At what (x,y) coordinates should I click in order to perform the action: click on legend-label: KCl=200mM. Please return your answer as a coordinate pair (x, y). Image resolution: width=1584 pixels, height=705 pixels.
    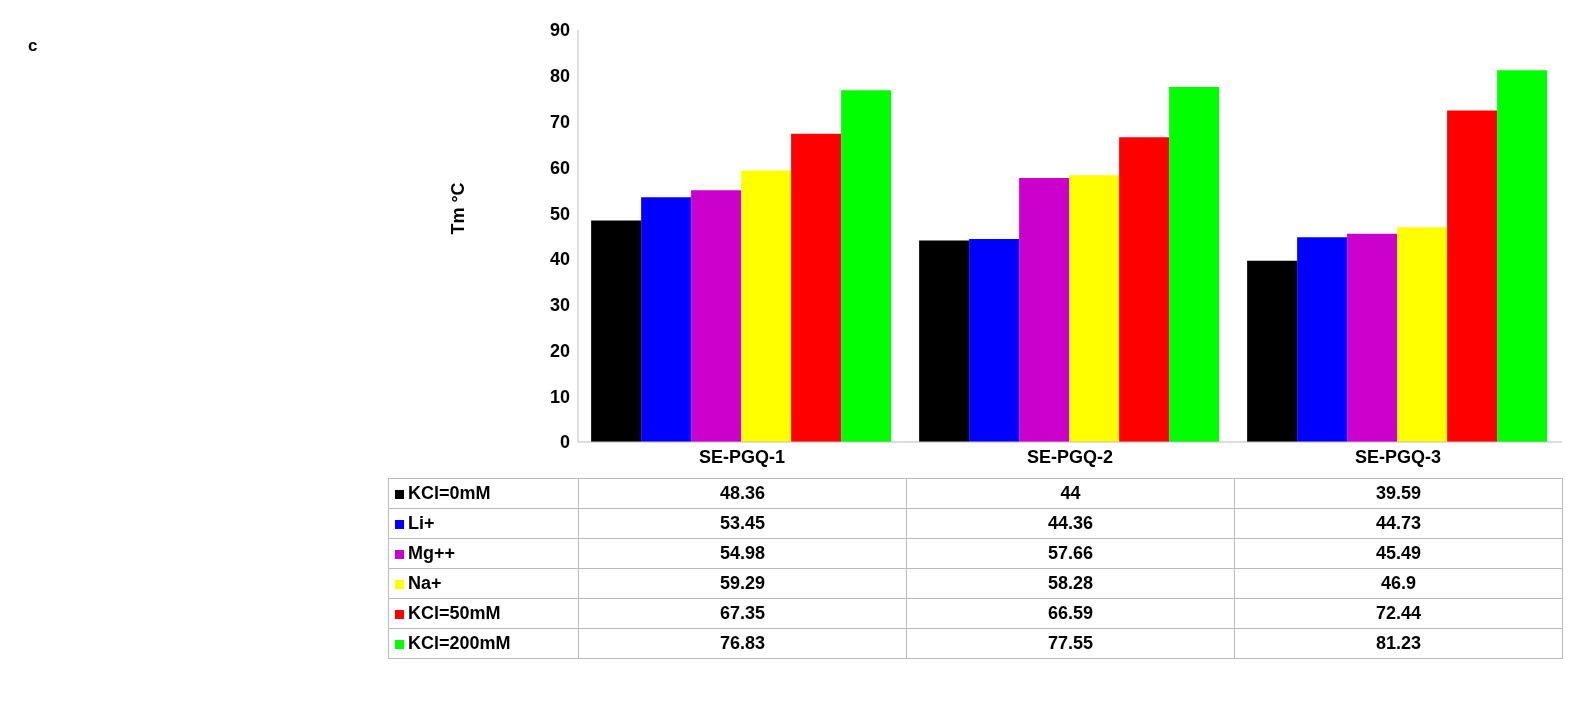
    Looking at the image, I should click on (483, 643).